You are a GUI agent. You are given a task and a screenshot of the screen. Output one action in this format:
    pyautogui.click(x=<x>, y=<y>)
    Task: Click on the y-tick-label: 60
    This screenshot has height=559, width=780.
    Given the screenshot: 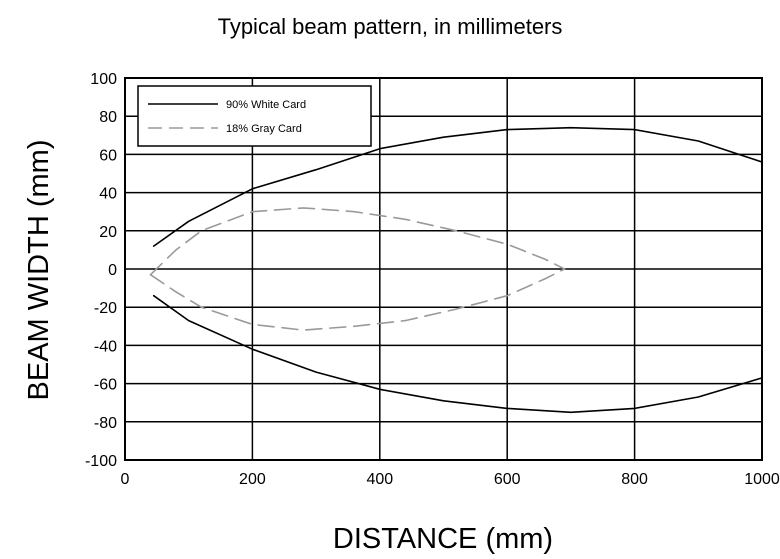 What is the action you would take?
    pyautogui.click(x=108, y=155)
    